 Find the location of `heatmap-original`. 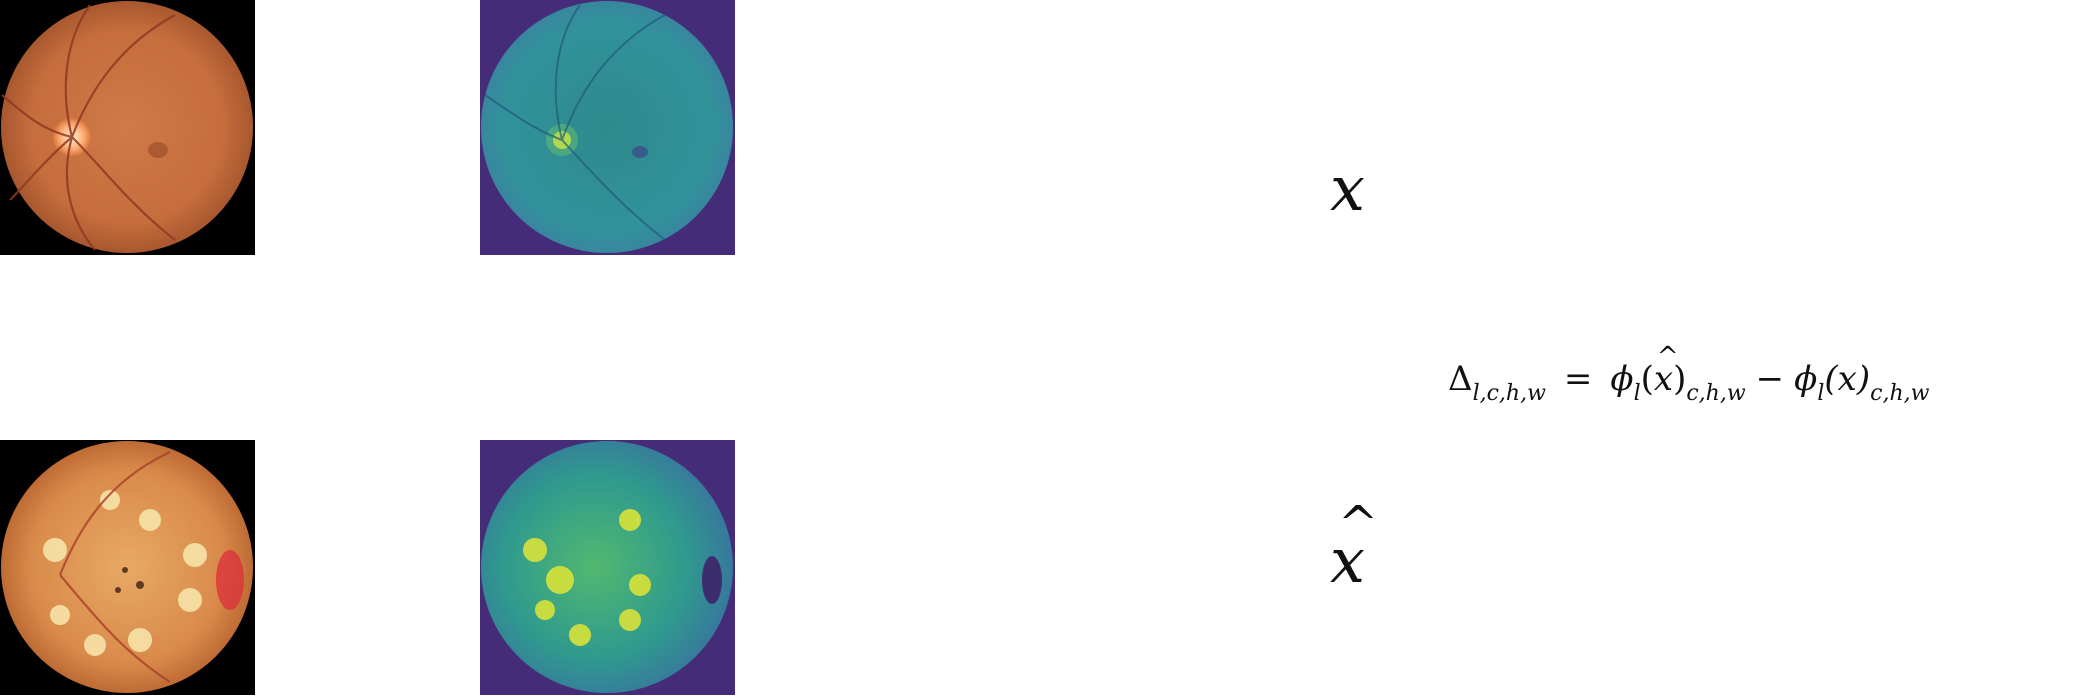

heatmap-original is located at coordinates (607, 127).